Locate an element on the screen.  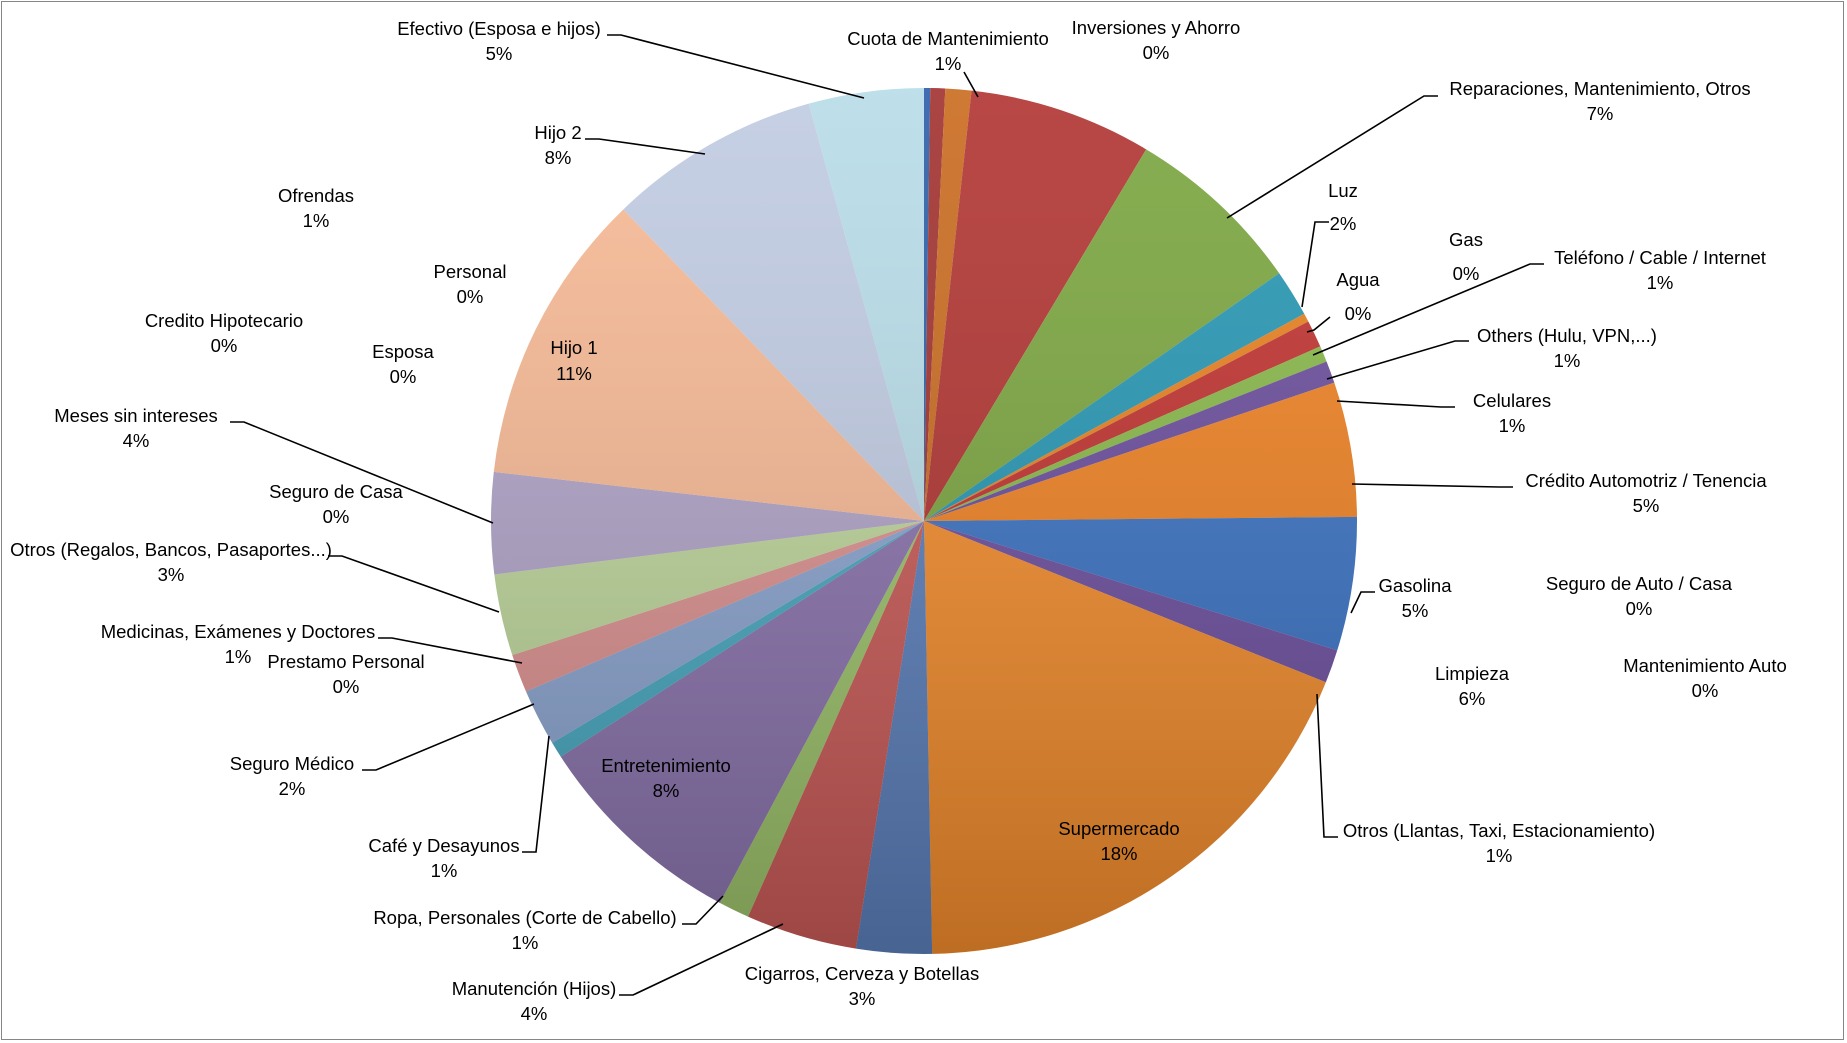
leader-line-gasolina is located at coordinates (1362, 602).